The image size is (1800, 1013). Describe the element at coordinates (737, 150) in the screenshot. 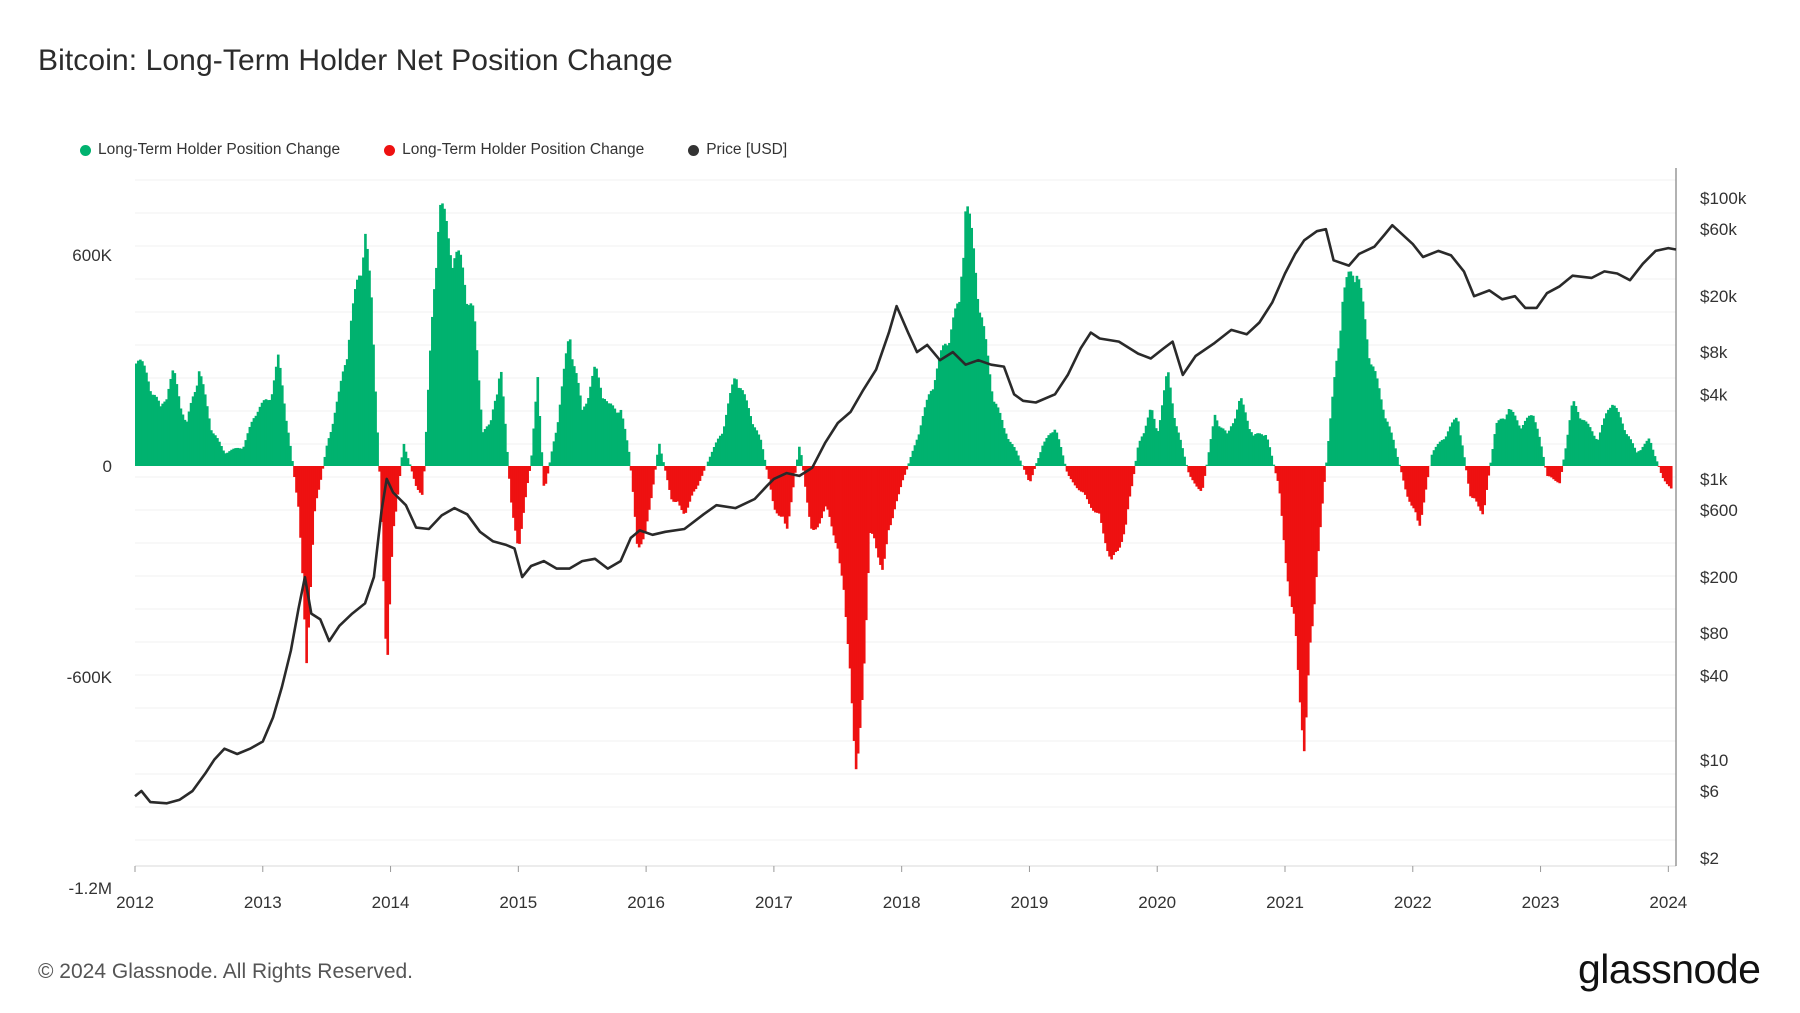

I see `legend-item-price: Price [USD]` at that location.